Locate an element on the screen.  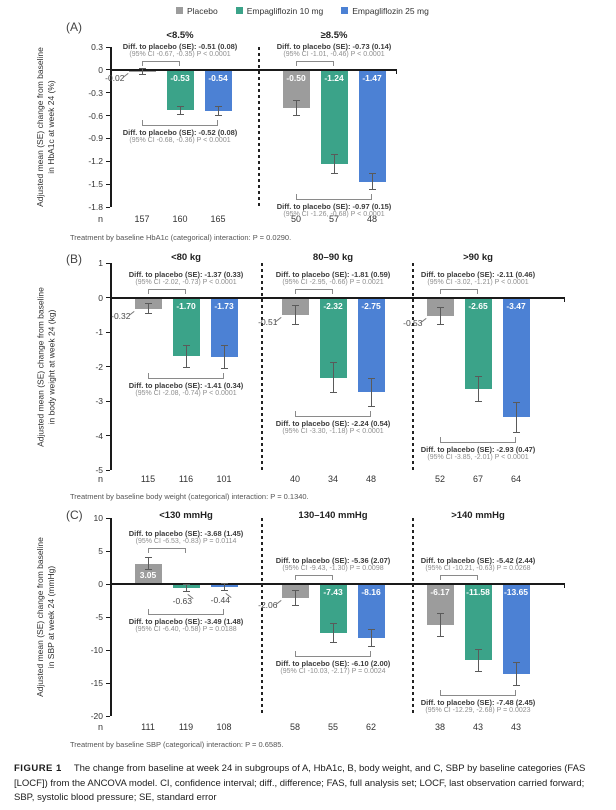
bar-value-label: -0.53 is located at coordinates (180, 77).